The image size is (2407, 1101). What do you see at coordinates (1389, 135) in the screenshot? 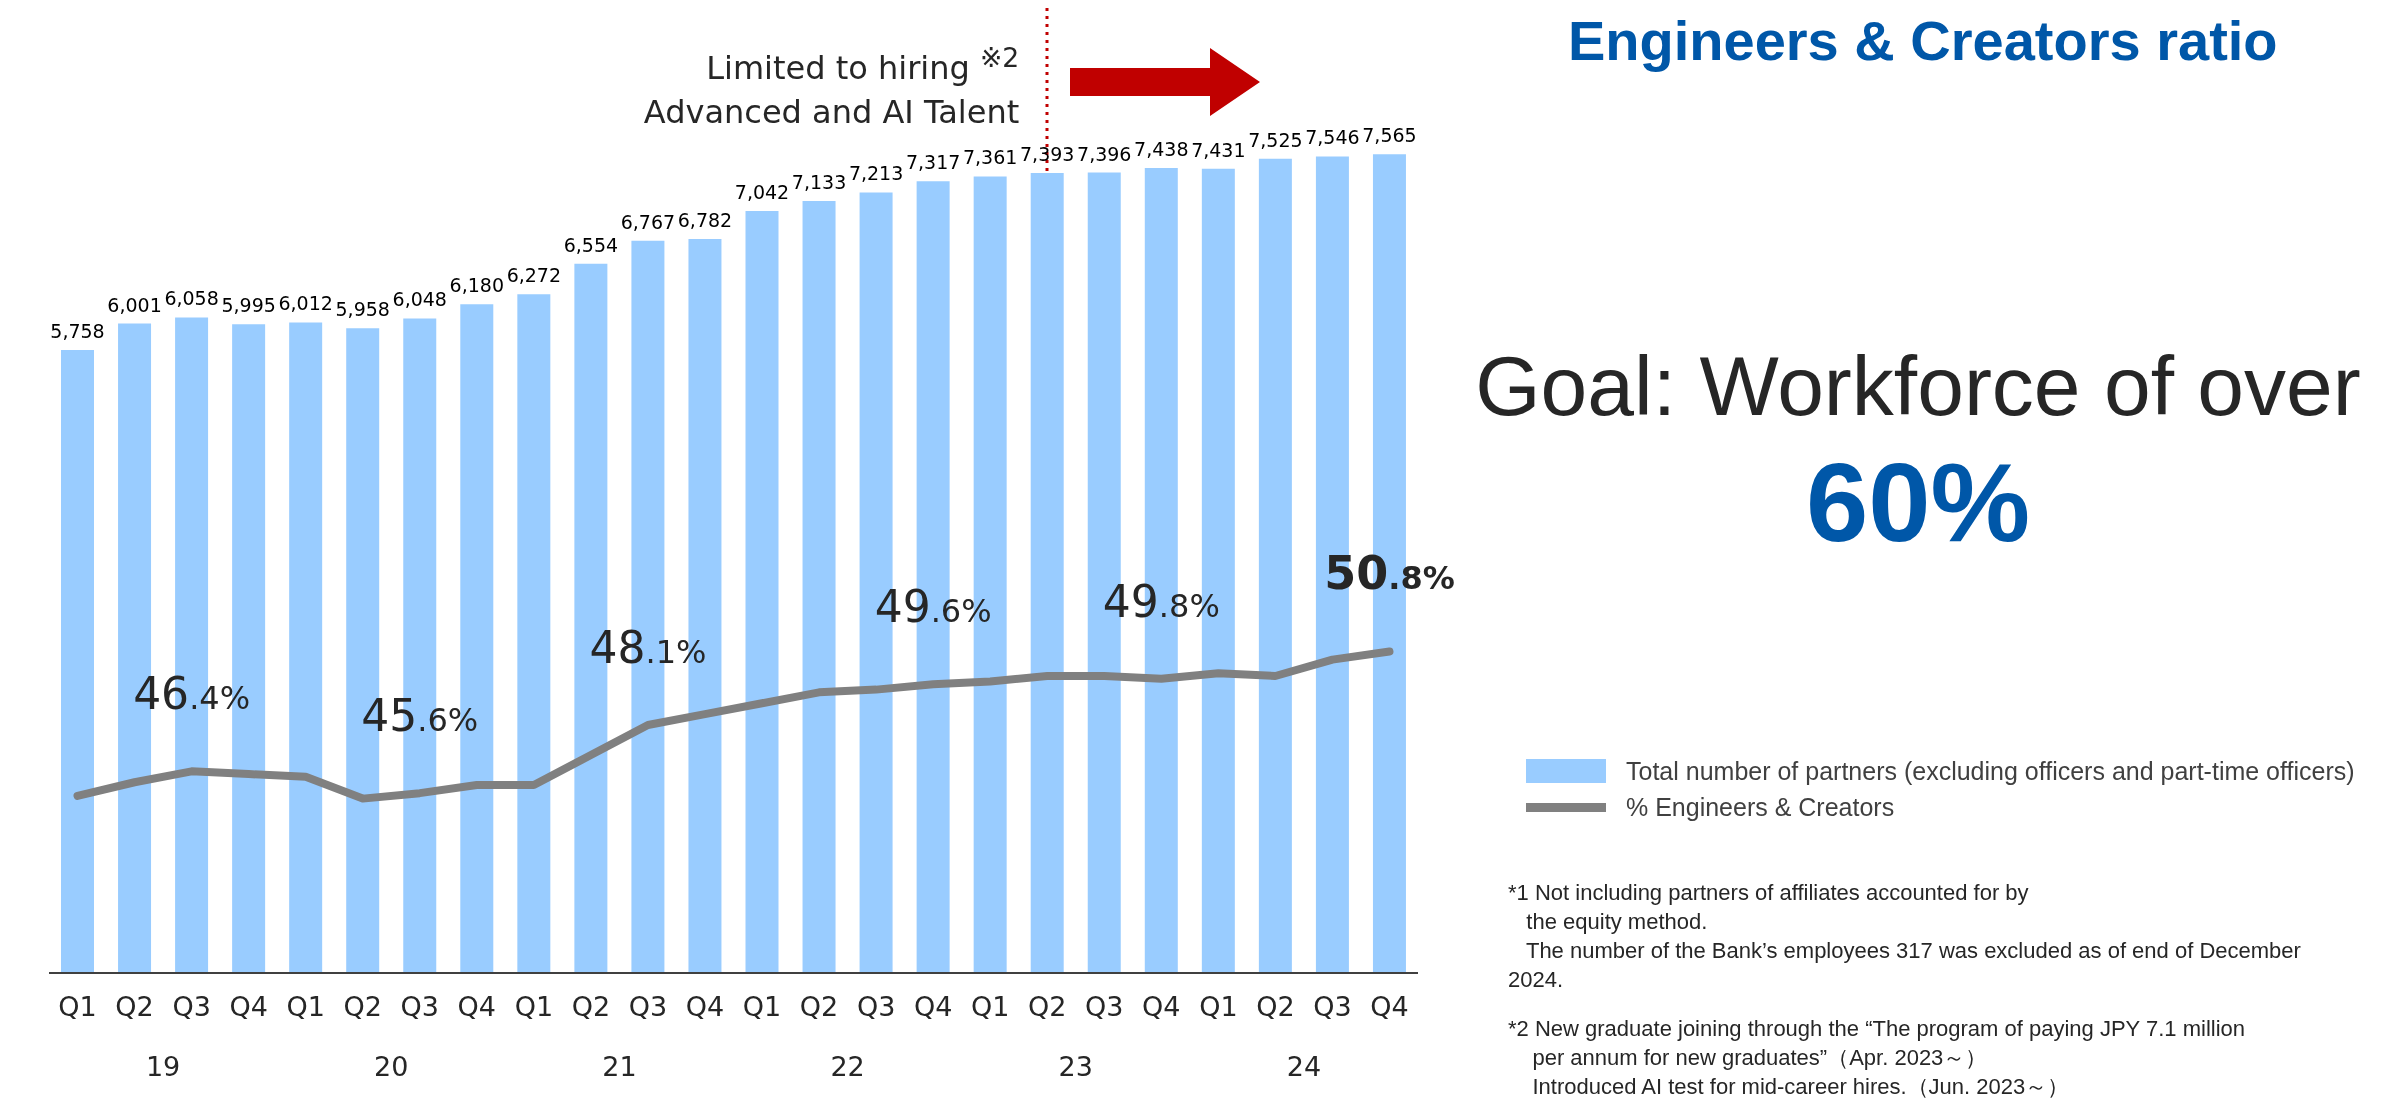
I see `data-label: 7,565` at bounding box center [1389, 135].